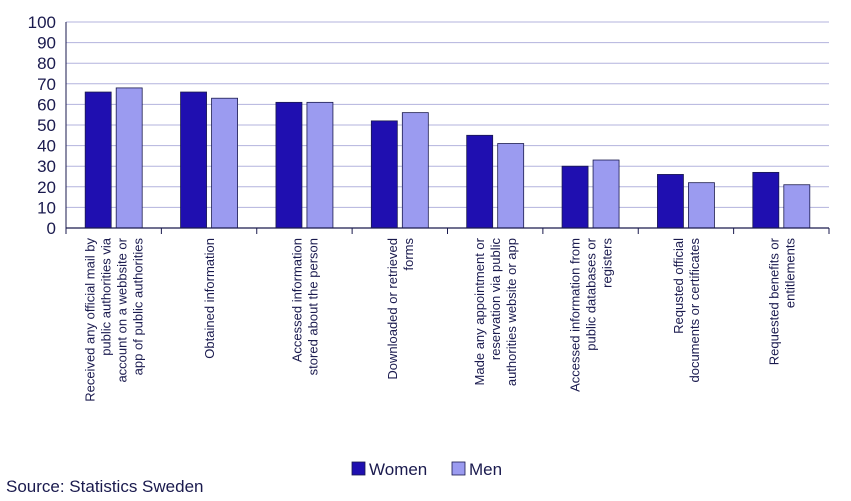  I want to click on x-category-label: Requested benefits orentitlements, so click(781, 301).